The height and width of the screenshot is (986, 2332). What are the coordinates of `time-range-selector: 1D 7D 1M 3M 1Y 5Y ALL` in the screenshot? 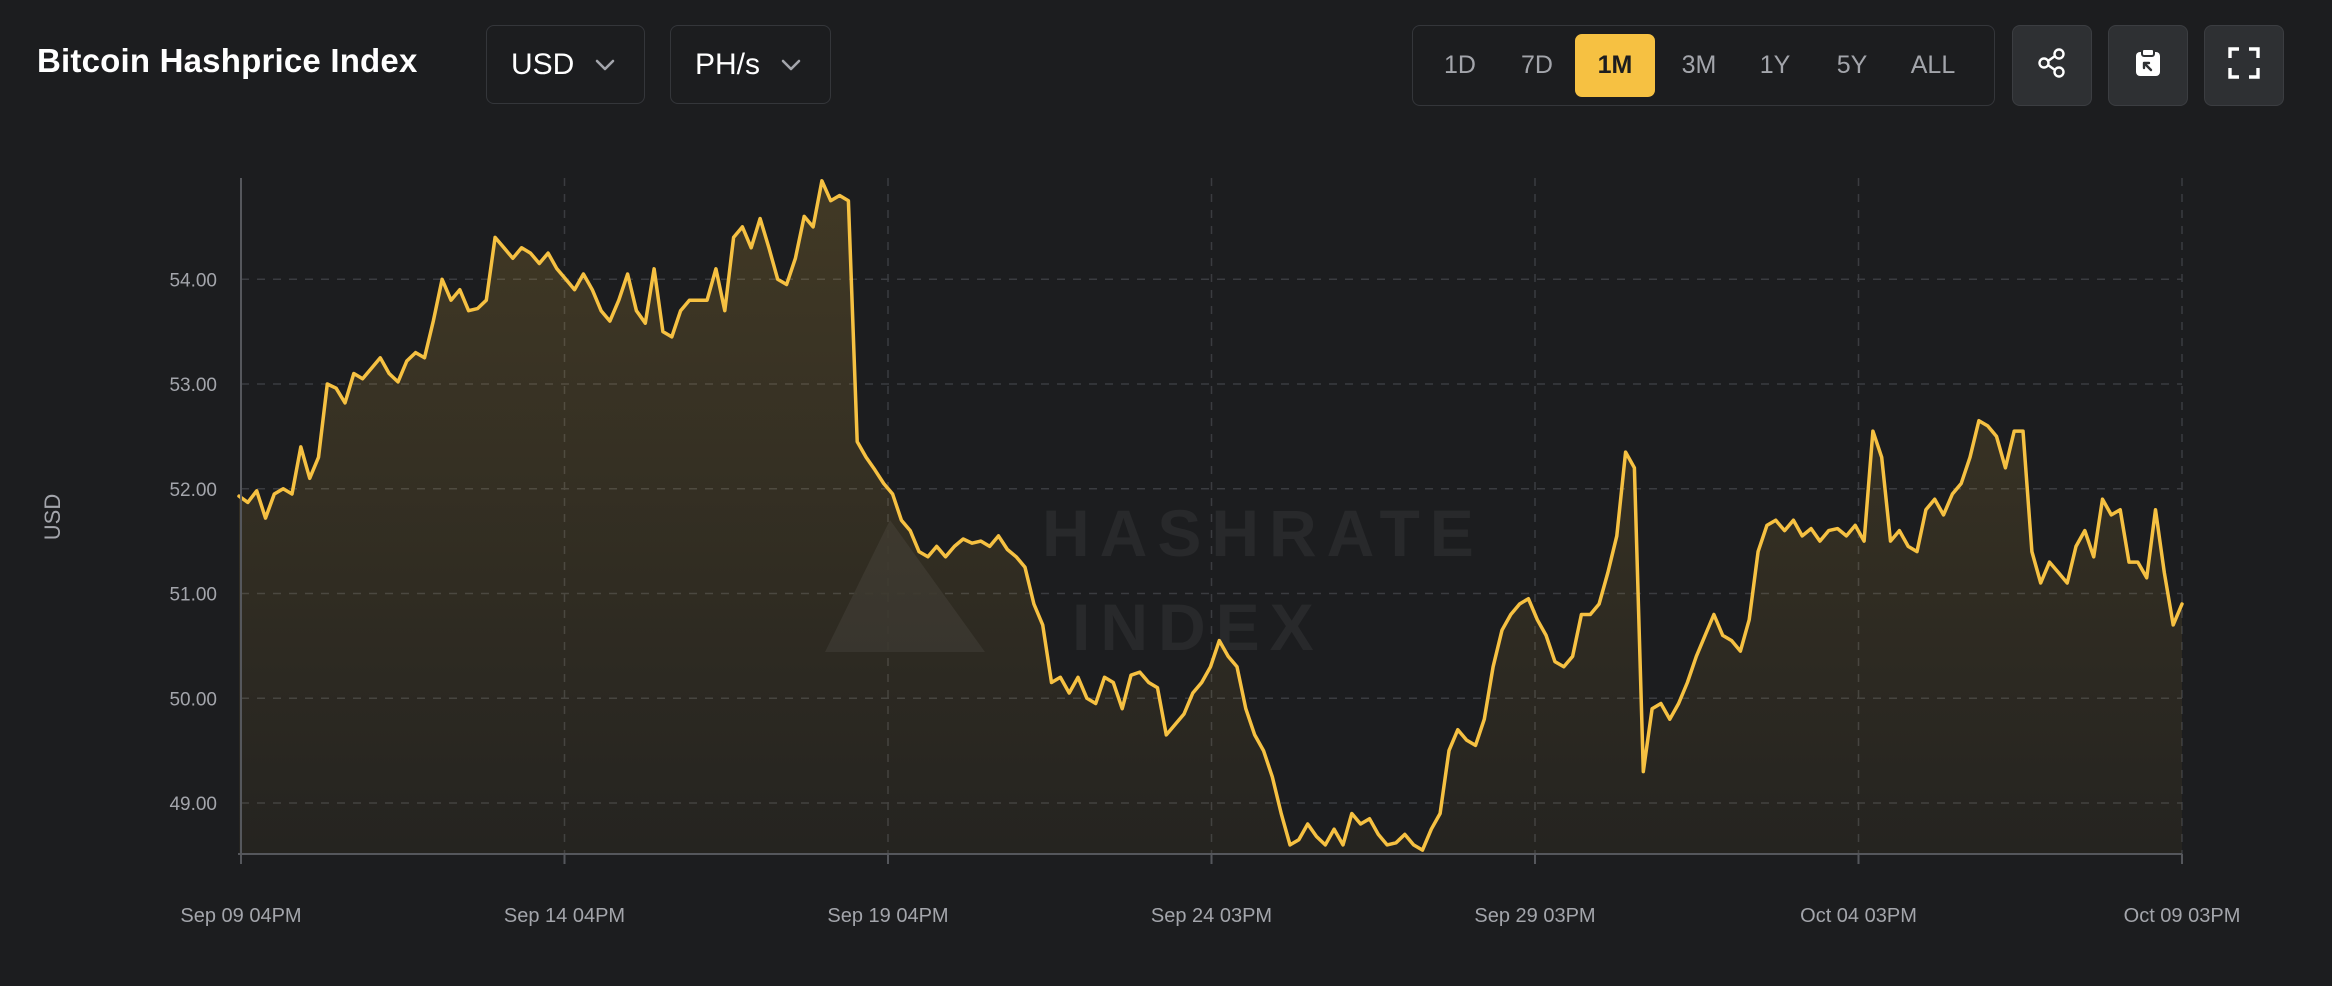 It's located at (1703, 65).